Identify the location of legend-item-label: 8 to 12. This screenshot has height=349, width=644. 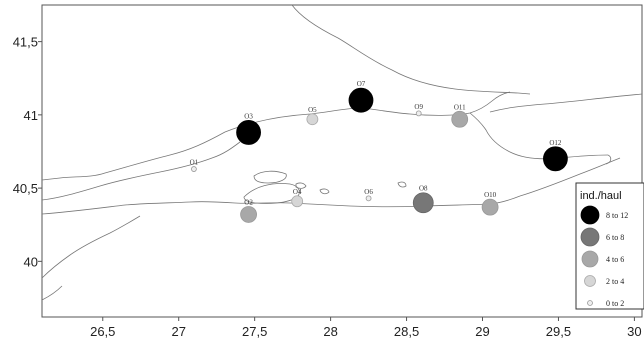
(617, 215).